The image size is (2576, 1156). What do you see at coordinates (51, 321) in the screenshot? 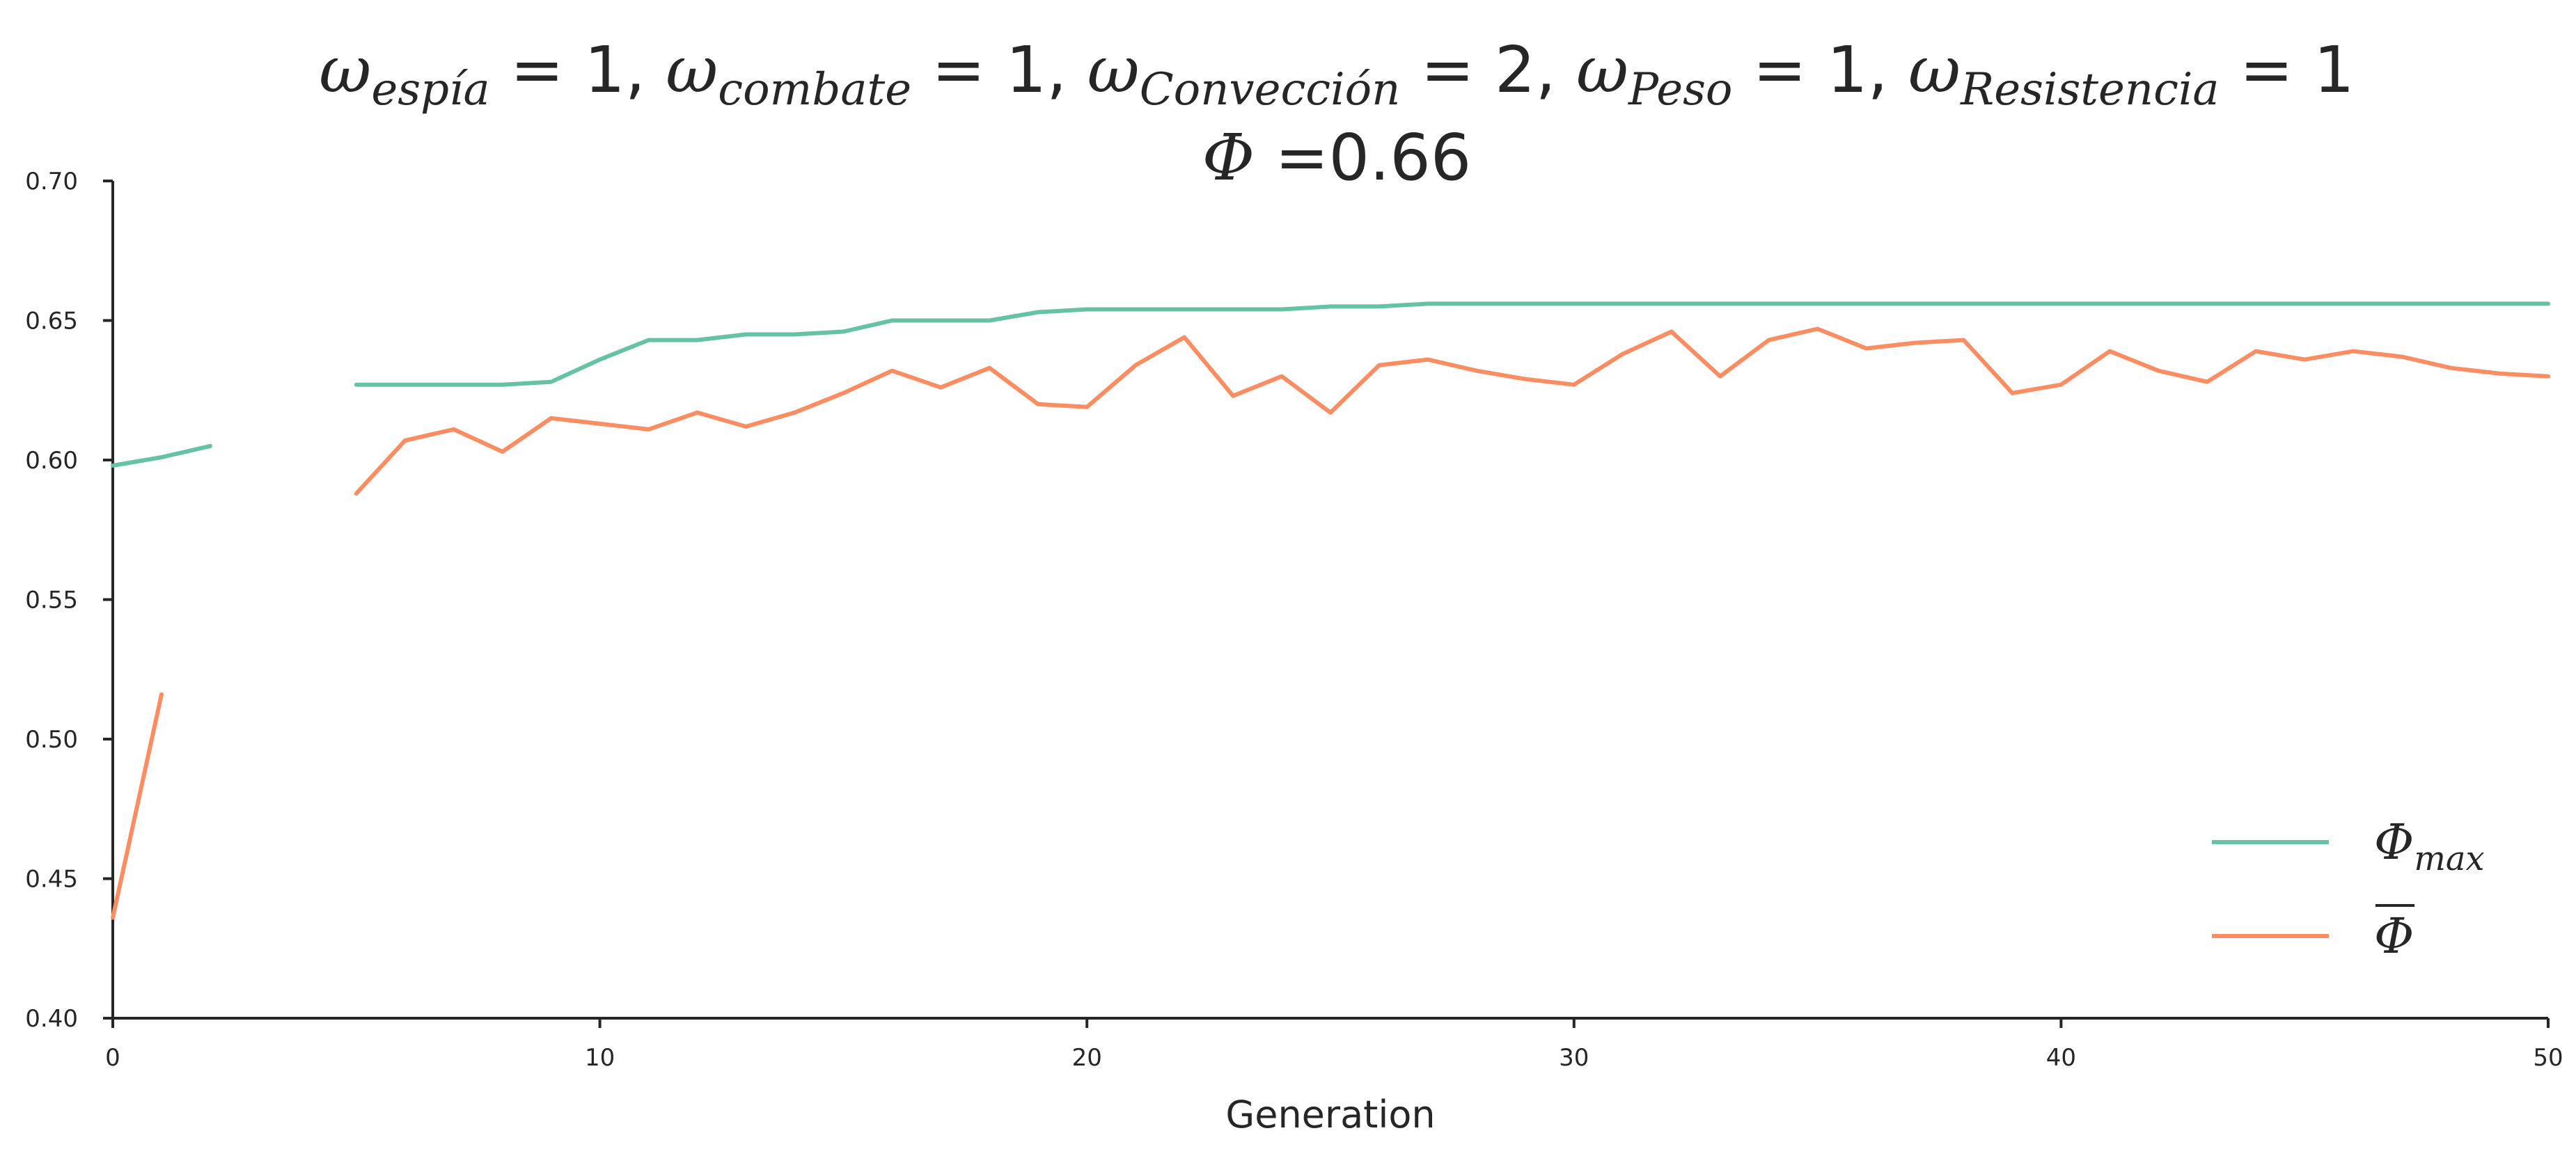
I see `y-tick-label: 0.65` at bounding box center [51, 321].